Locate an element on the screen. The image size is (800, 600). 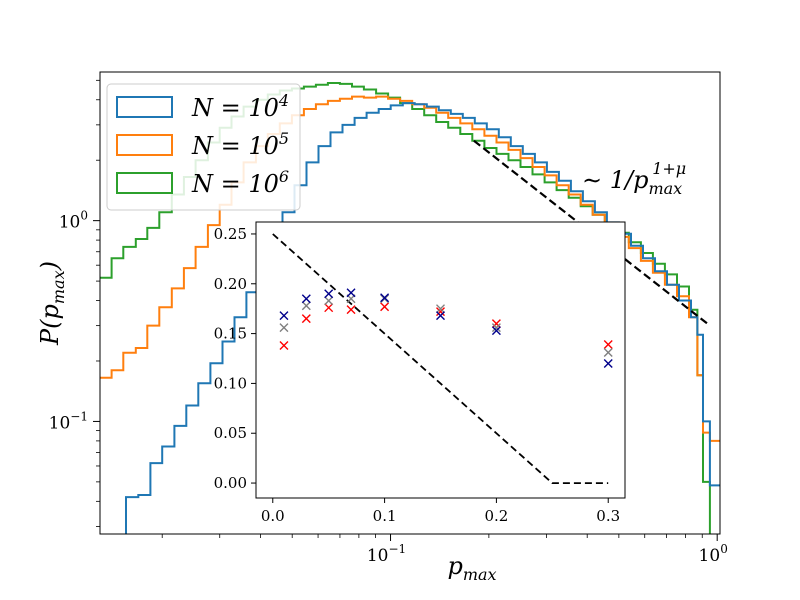
inset-y-tick-label: 0.15 is located at coordinates (230, 334).